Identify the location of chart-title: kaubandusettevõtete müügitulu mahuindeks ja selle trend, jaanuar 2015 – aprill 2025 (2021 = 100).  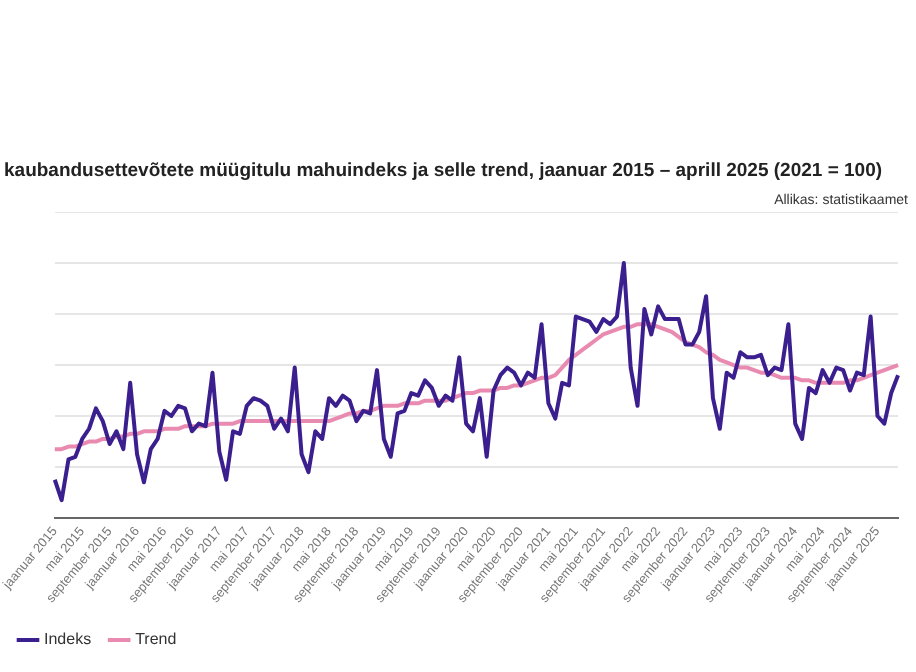
(444, 172).